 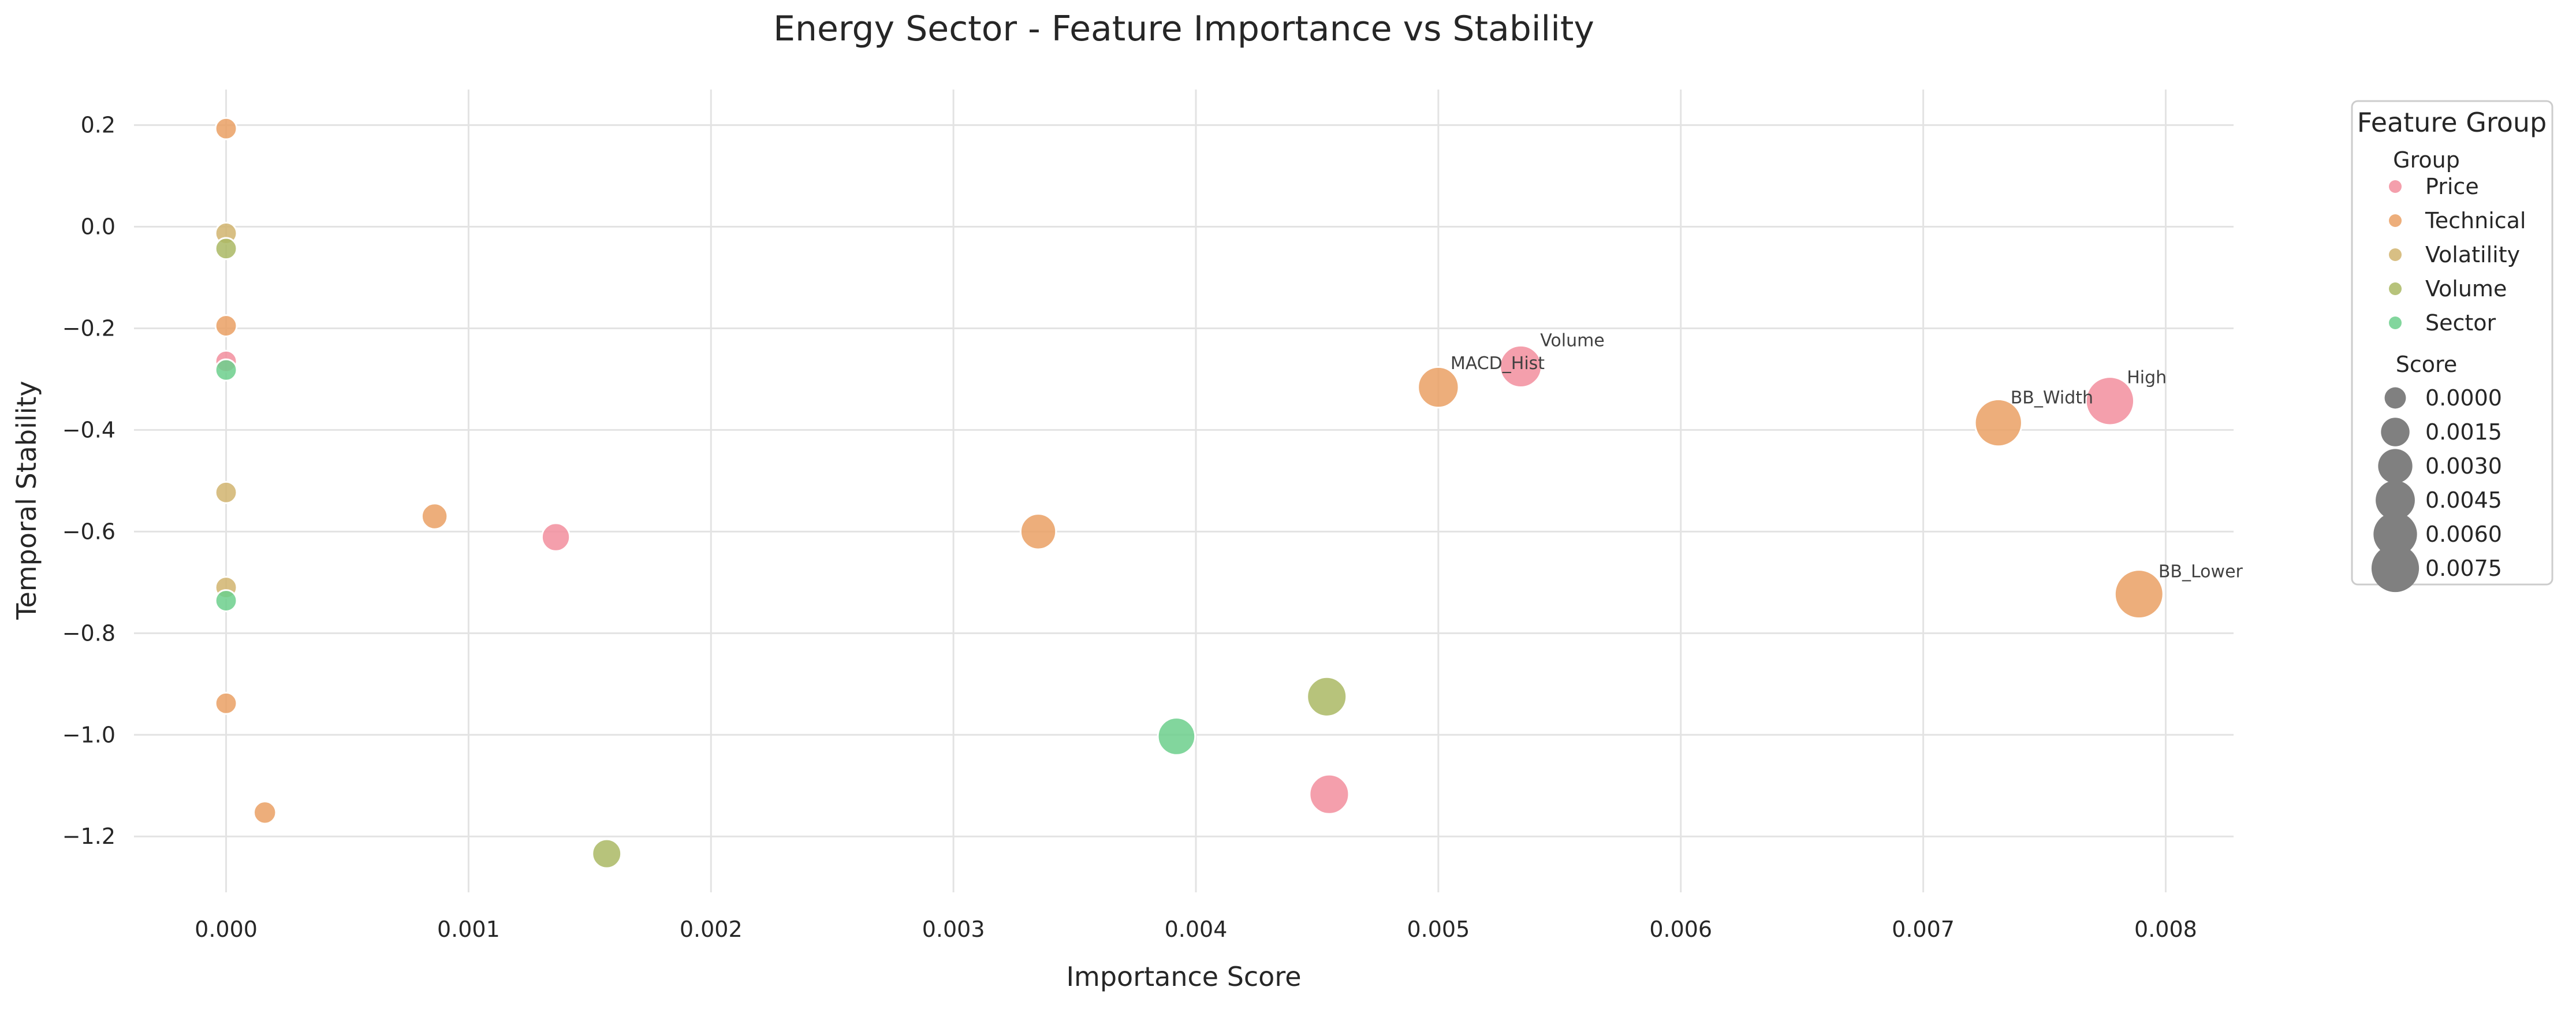 What do you see at coordinates (1183, 976) in the screenshot?
I see `x-axis-label: Importance Score` at bounding box center [1183, 976].